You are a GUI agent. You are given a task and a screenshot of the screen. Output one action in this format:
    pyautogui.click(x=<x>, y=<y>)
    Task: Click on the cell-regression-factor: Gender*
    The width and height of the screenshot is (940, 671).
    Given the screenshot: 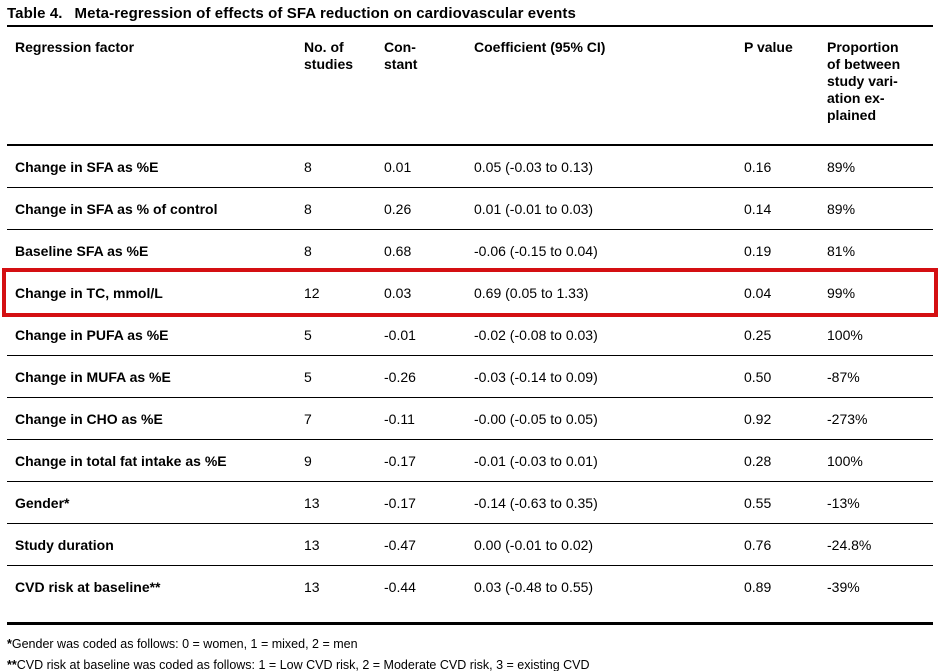 What is the action you would take?
    pyautogui.click(x=42, y=502)
    